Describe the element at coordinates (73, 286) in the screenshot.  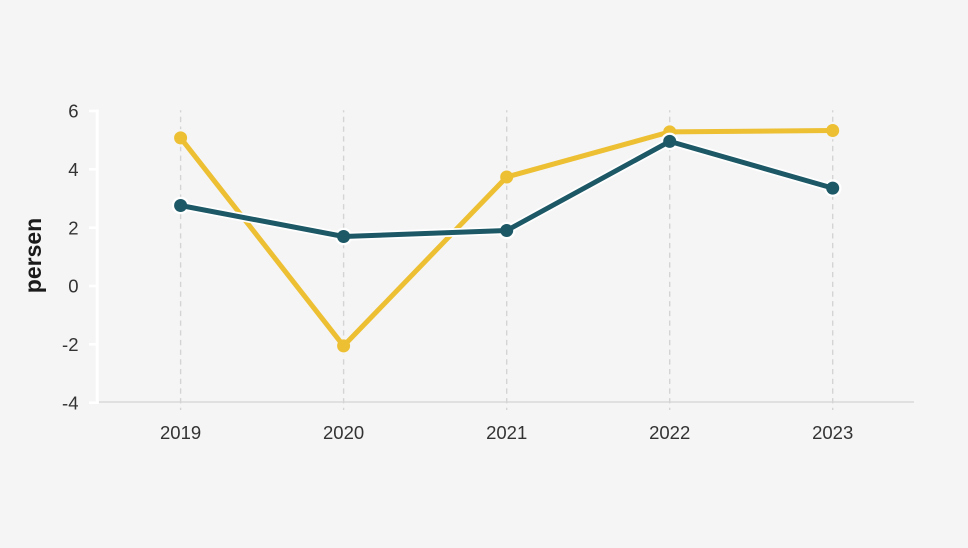
I see `svg-text: 0` at that location.